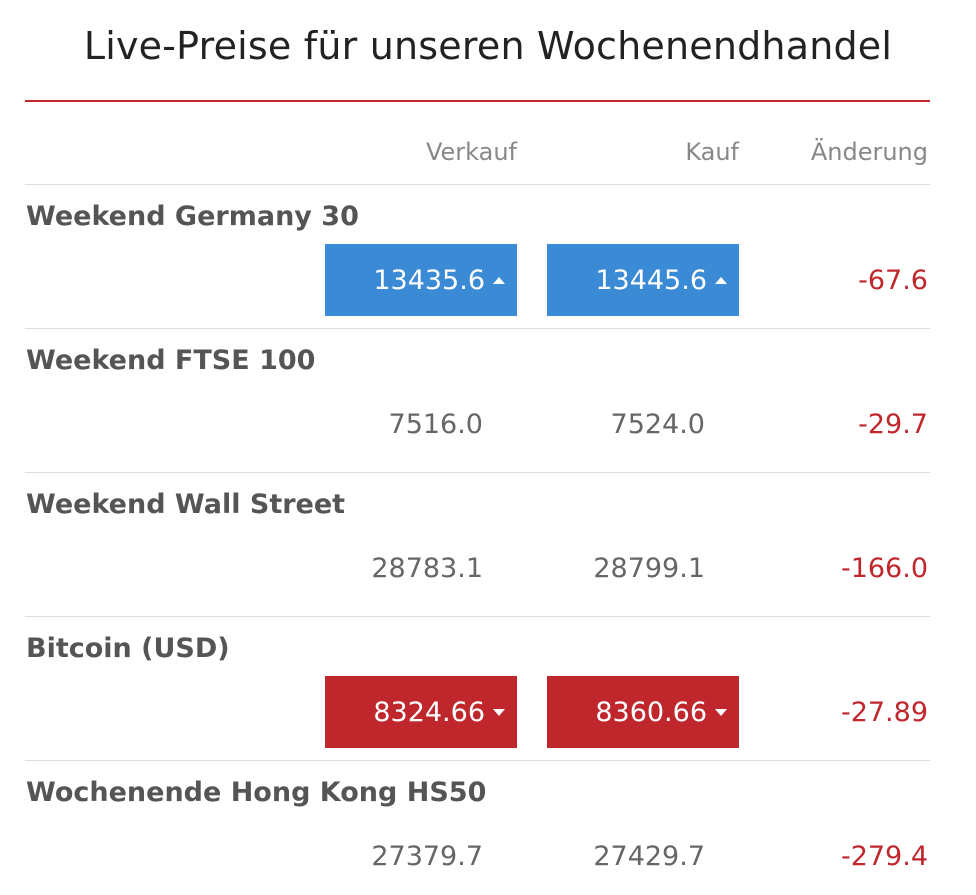 The width and height of the screenshot is (976, 895). I want to click on price-text: 7524.0, so click(657, 424).